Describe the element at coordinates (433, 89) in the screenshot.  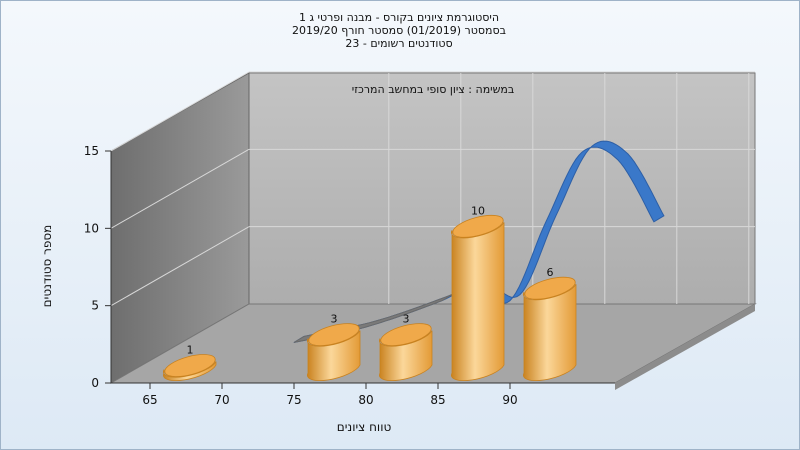
I see `chart-annotation: במשימה : ציון סופי במחשב המרכזי` at that location.